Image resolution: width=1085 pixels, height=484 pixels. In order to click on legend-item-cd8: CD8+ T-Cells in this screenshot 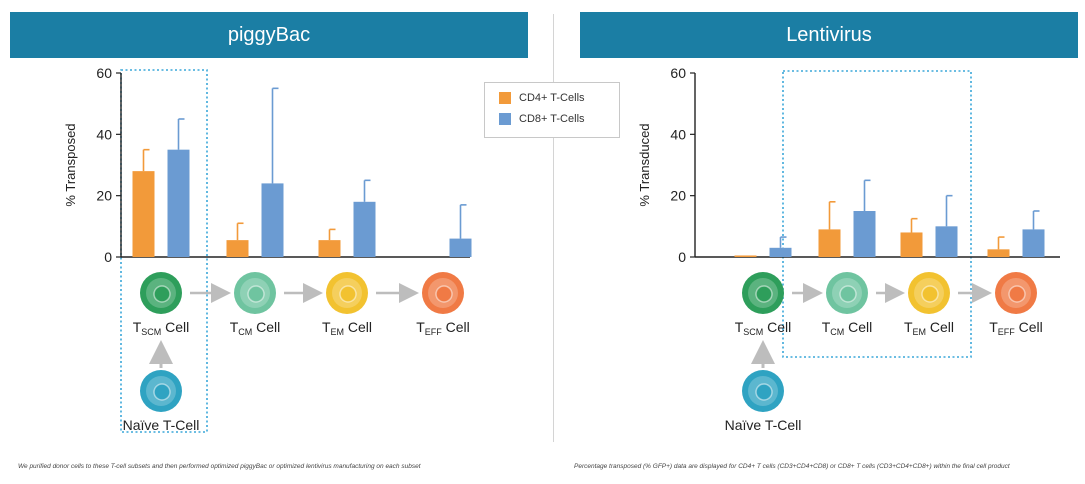, I will do `click(542, 119)`.